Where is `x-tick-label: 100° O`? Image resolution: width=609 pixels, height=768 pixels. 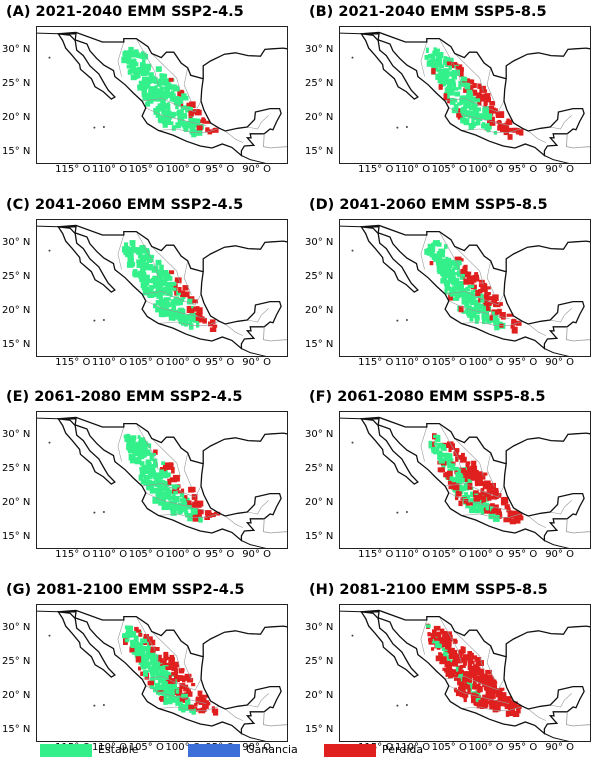
x-tick-label: 100° O is located at coordinates (486, 169).